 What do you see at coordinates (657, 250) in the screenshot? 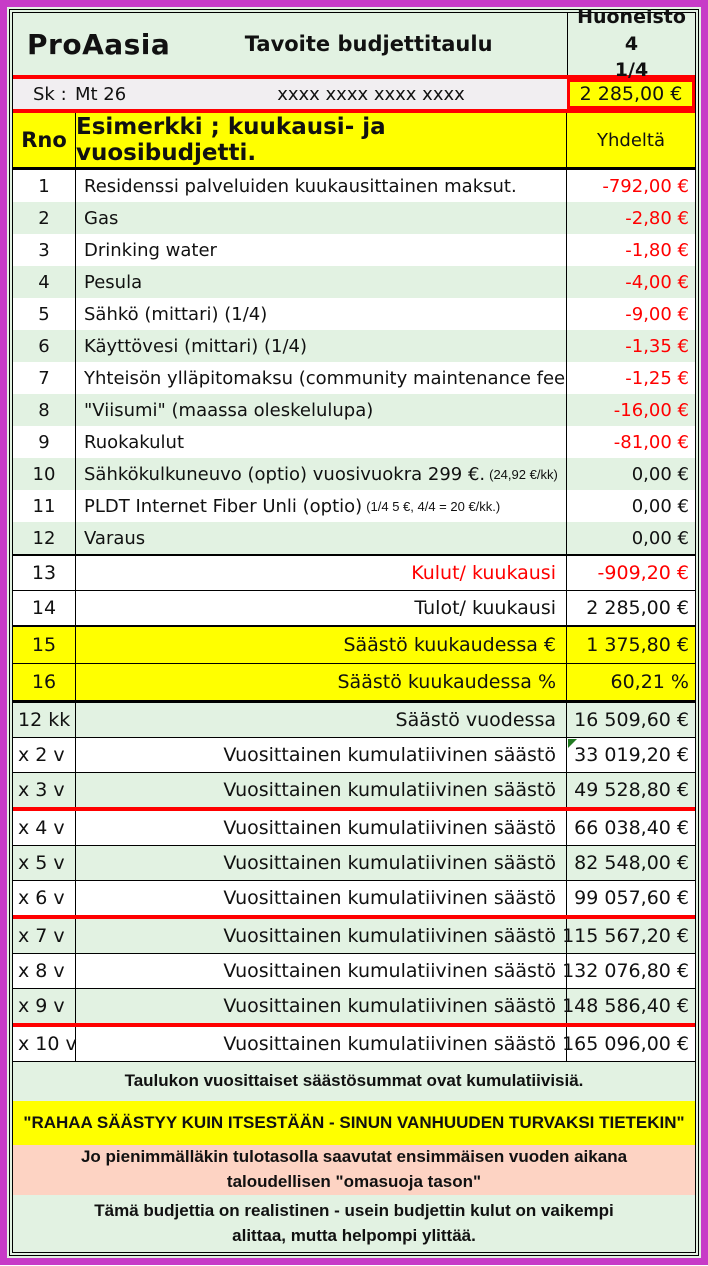
I see `row-value: -1,80 €` at bounding box center [657, 250].